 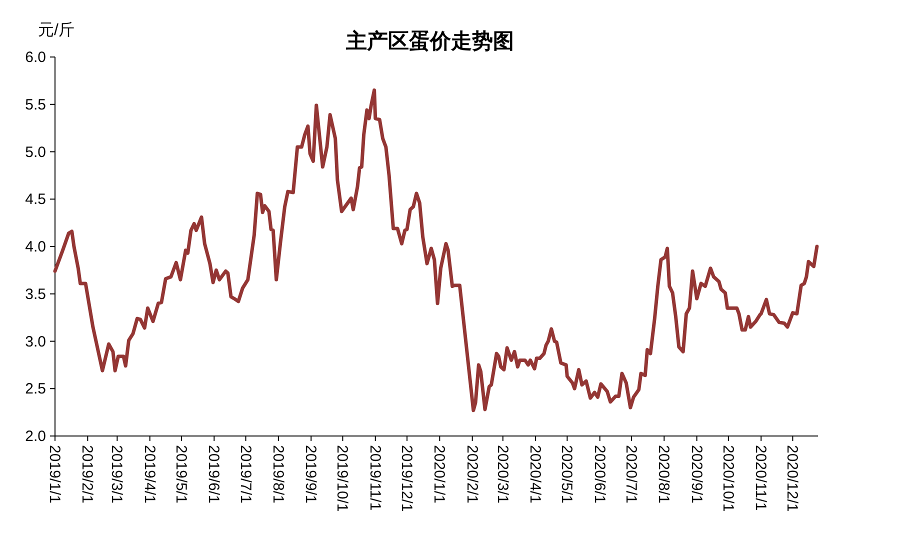 I want to click on y-tick-label: 2.5, so click(x=35, y=389).